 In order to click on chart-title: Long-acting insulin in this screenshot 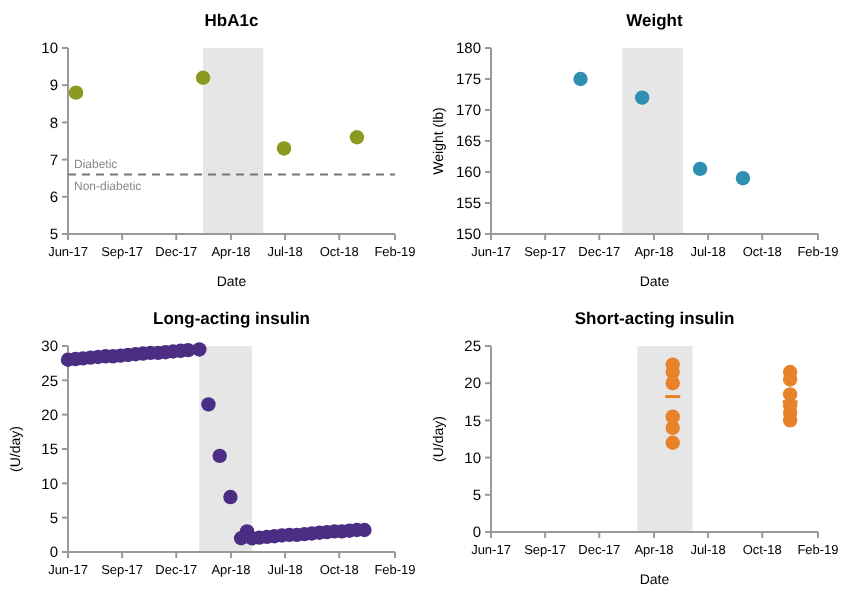, I will do `click(231, 318)`.